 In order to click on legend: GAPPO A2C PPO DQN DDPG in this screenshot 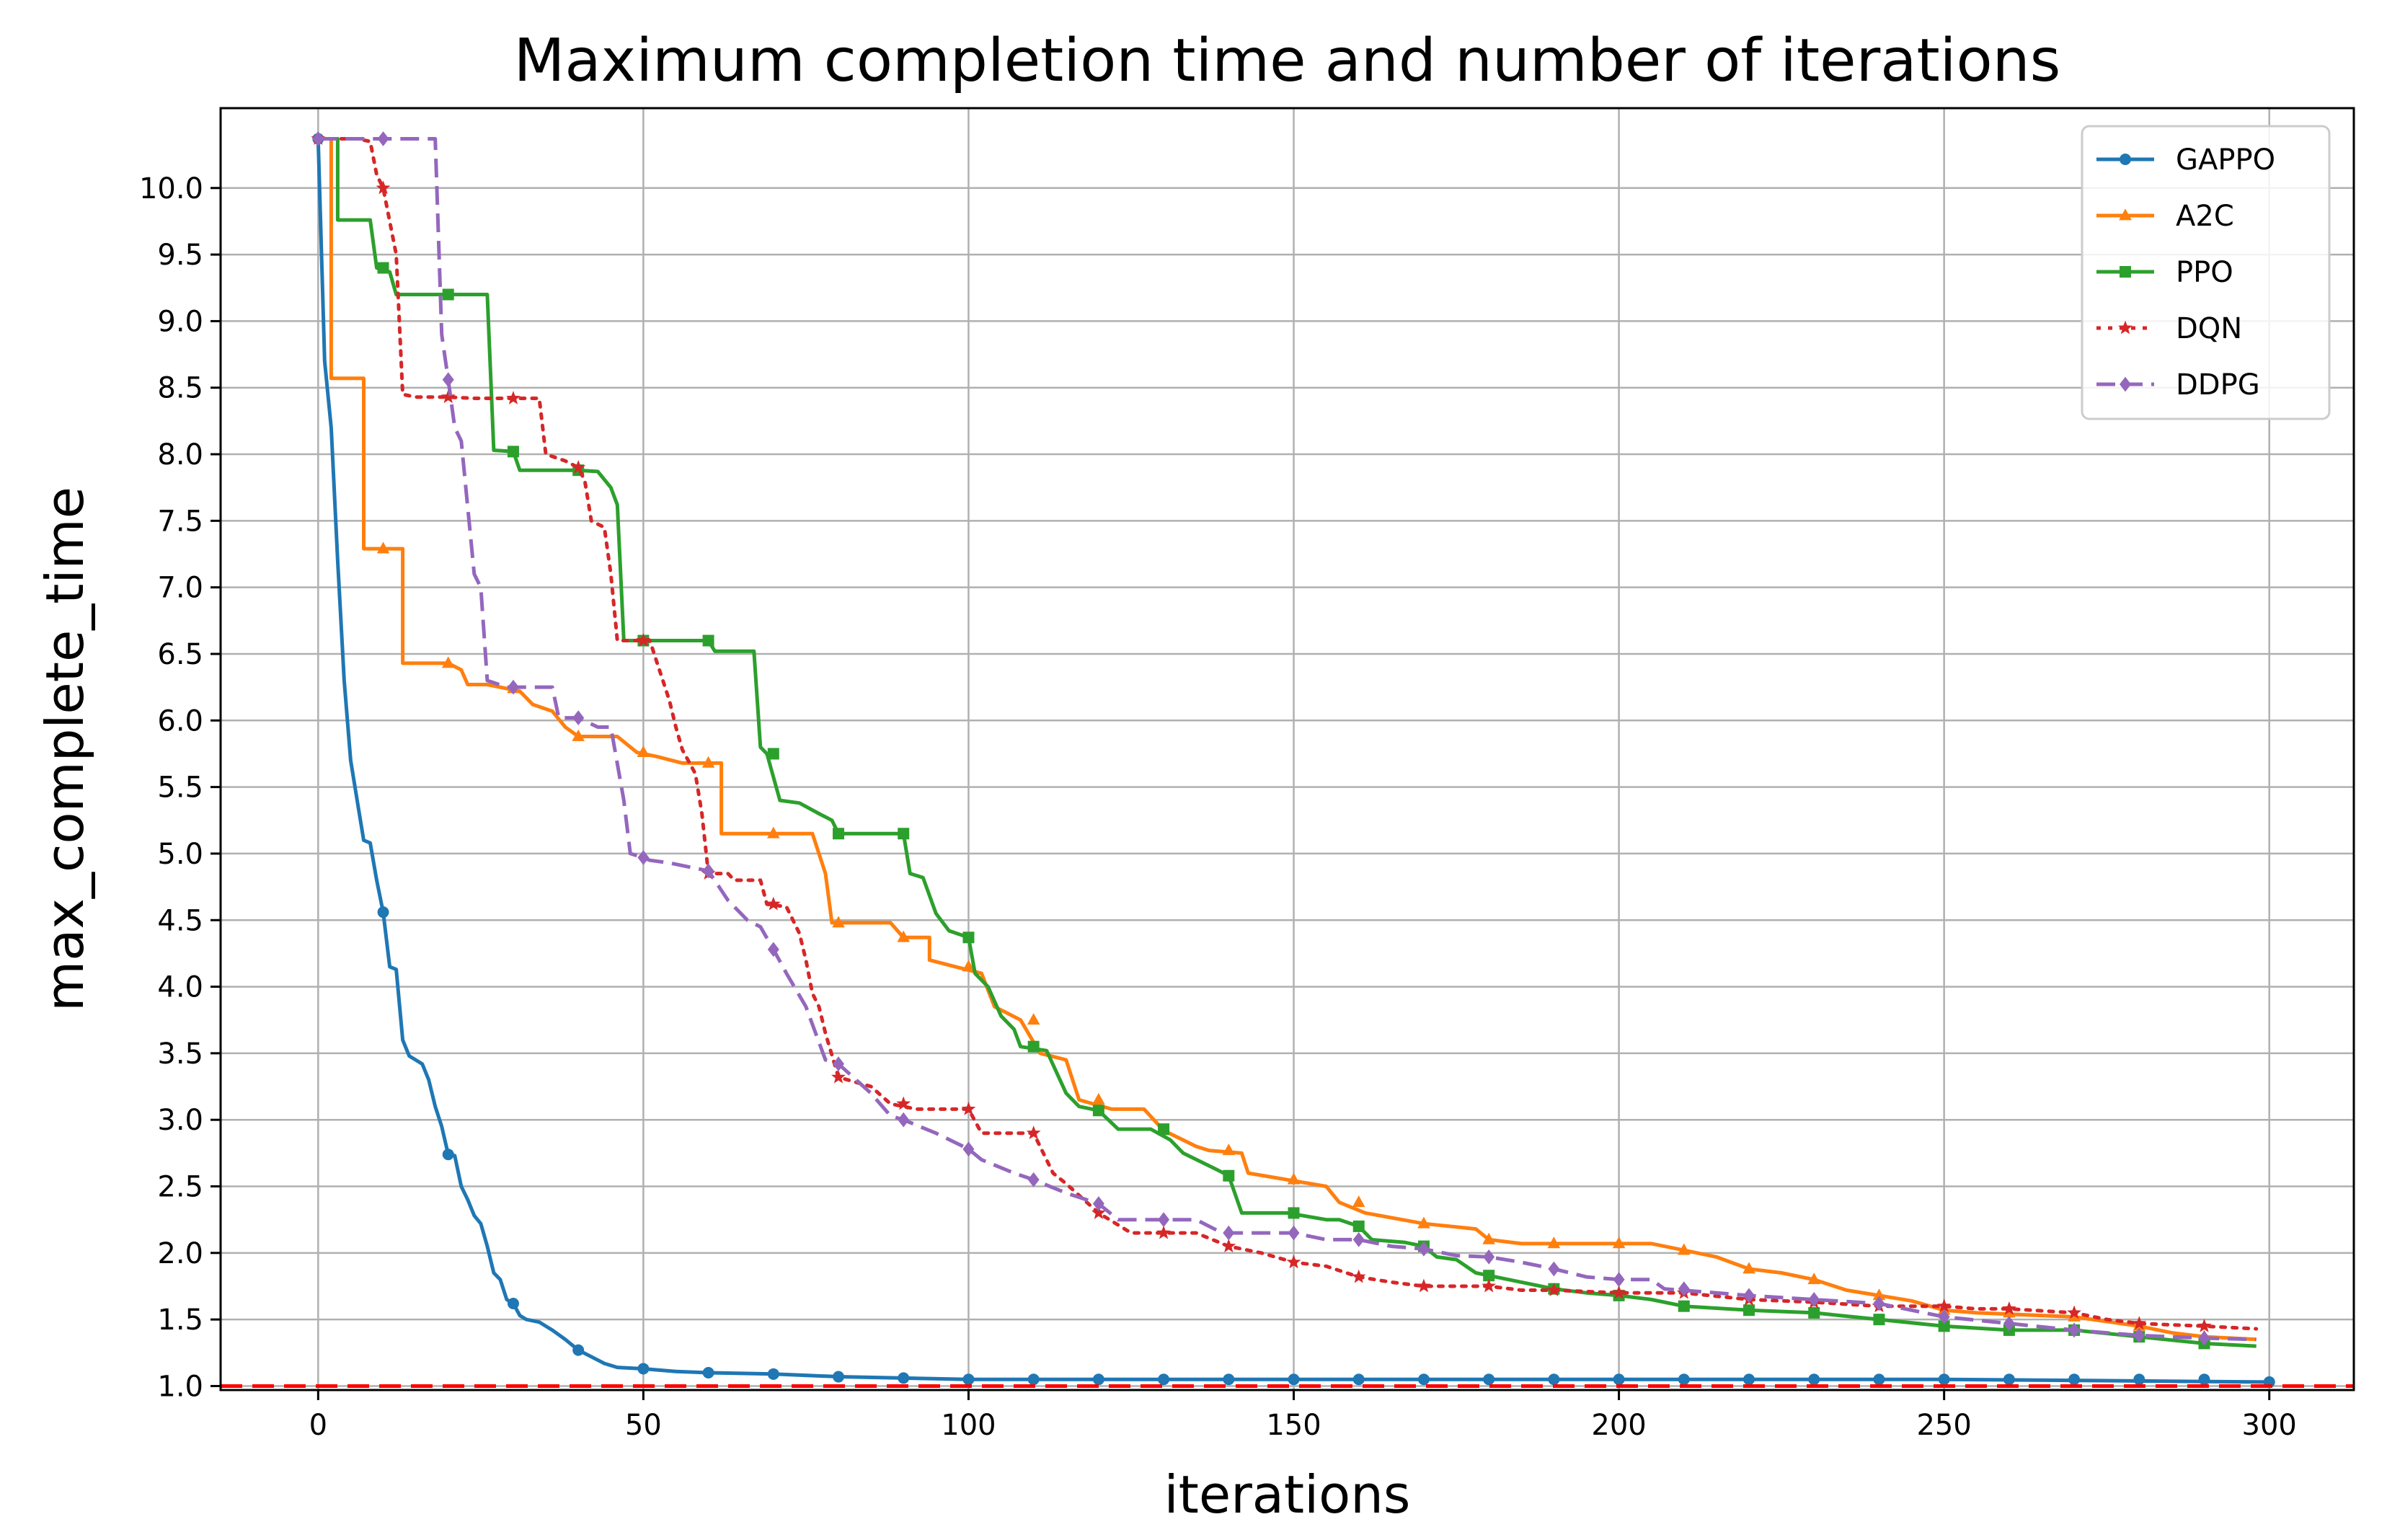, I will do `click(2206, 272)`.